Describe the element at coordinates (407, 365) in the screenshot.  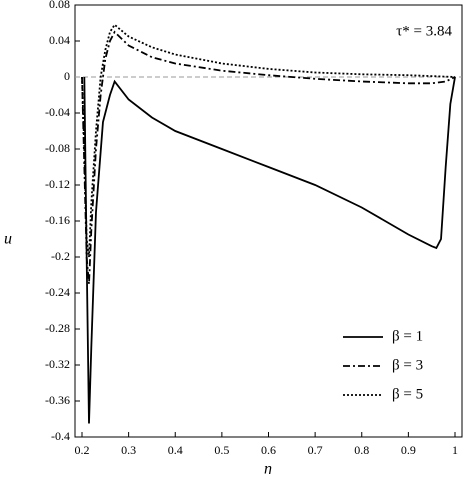
I see `legend-label: β = 3` at that location.